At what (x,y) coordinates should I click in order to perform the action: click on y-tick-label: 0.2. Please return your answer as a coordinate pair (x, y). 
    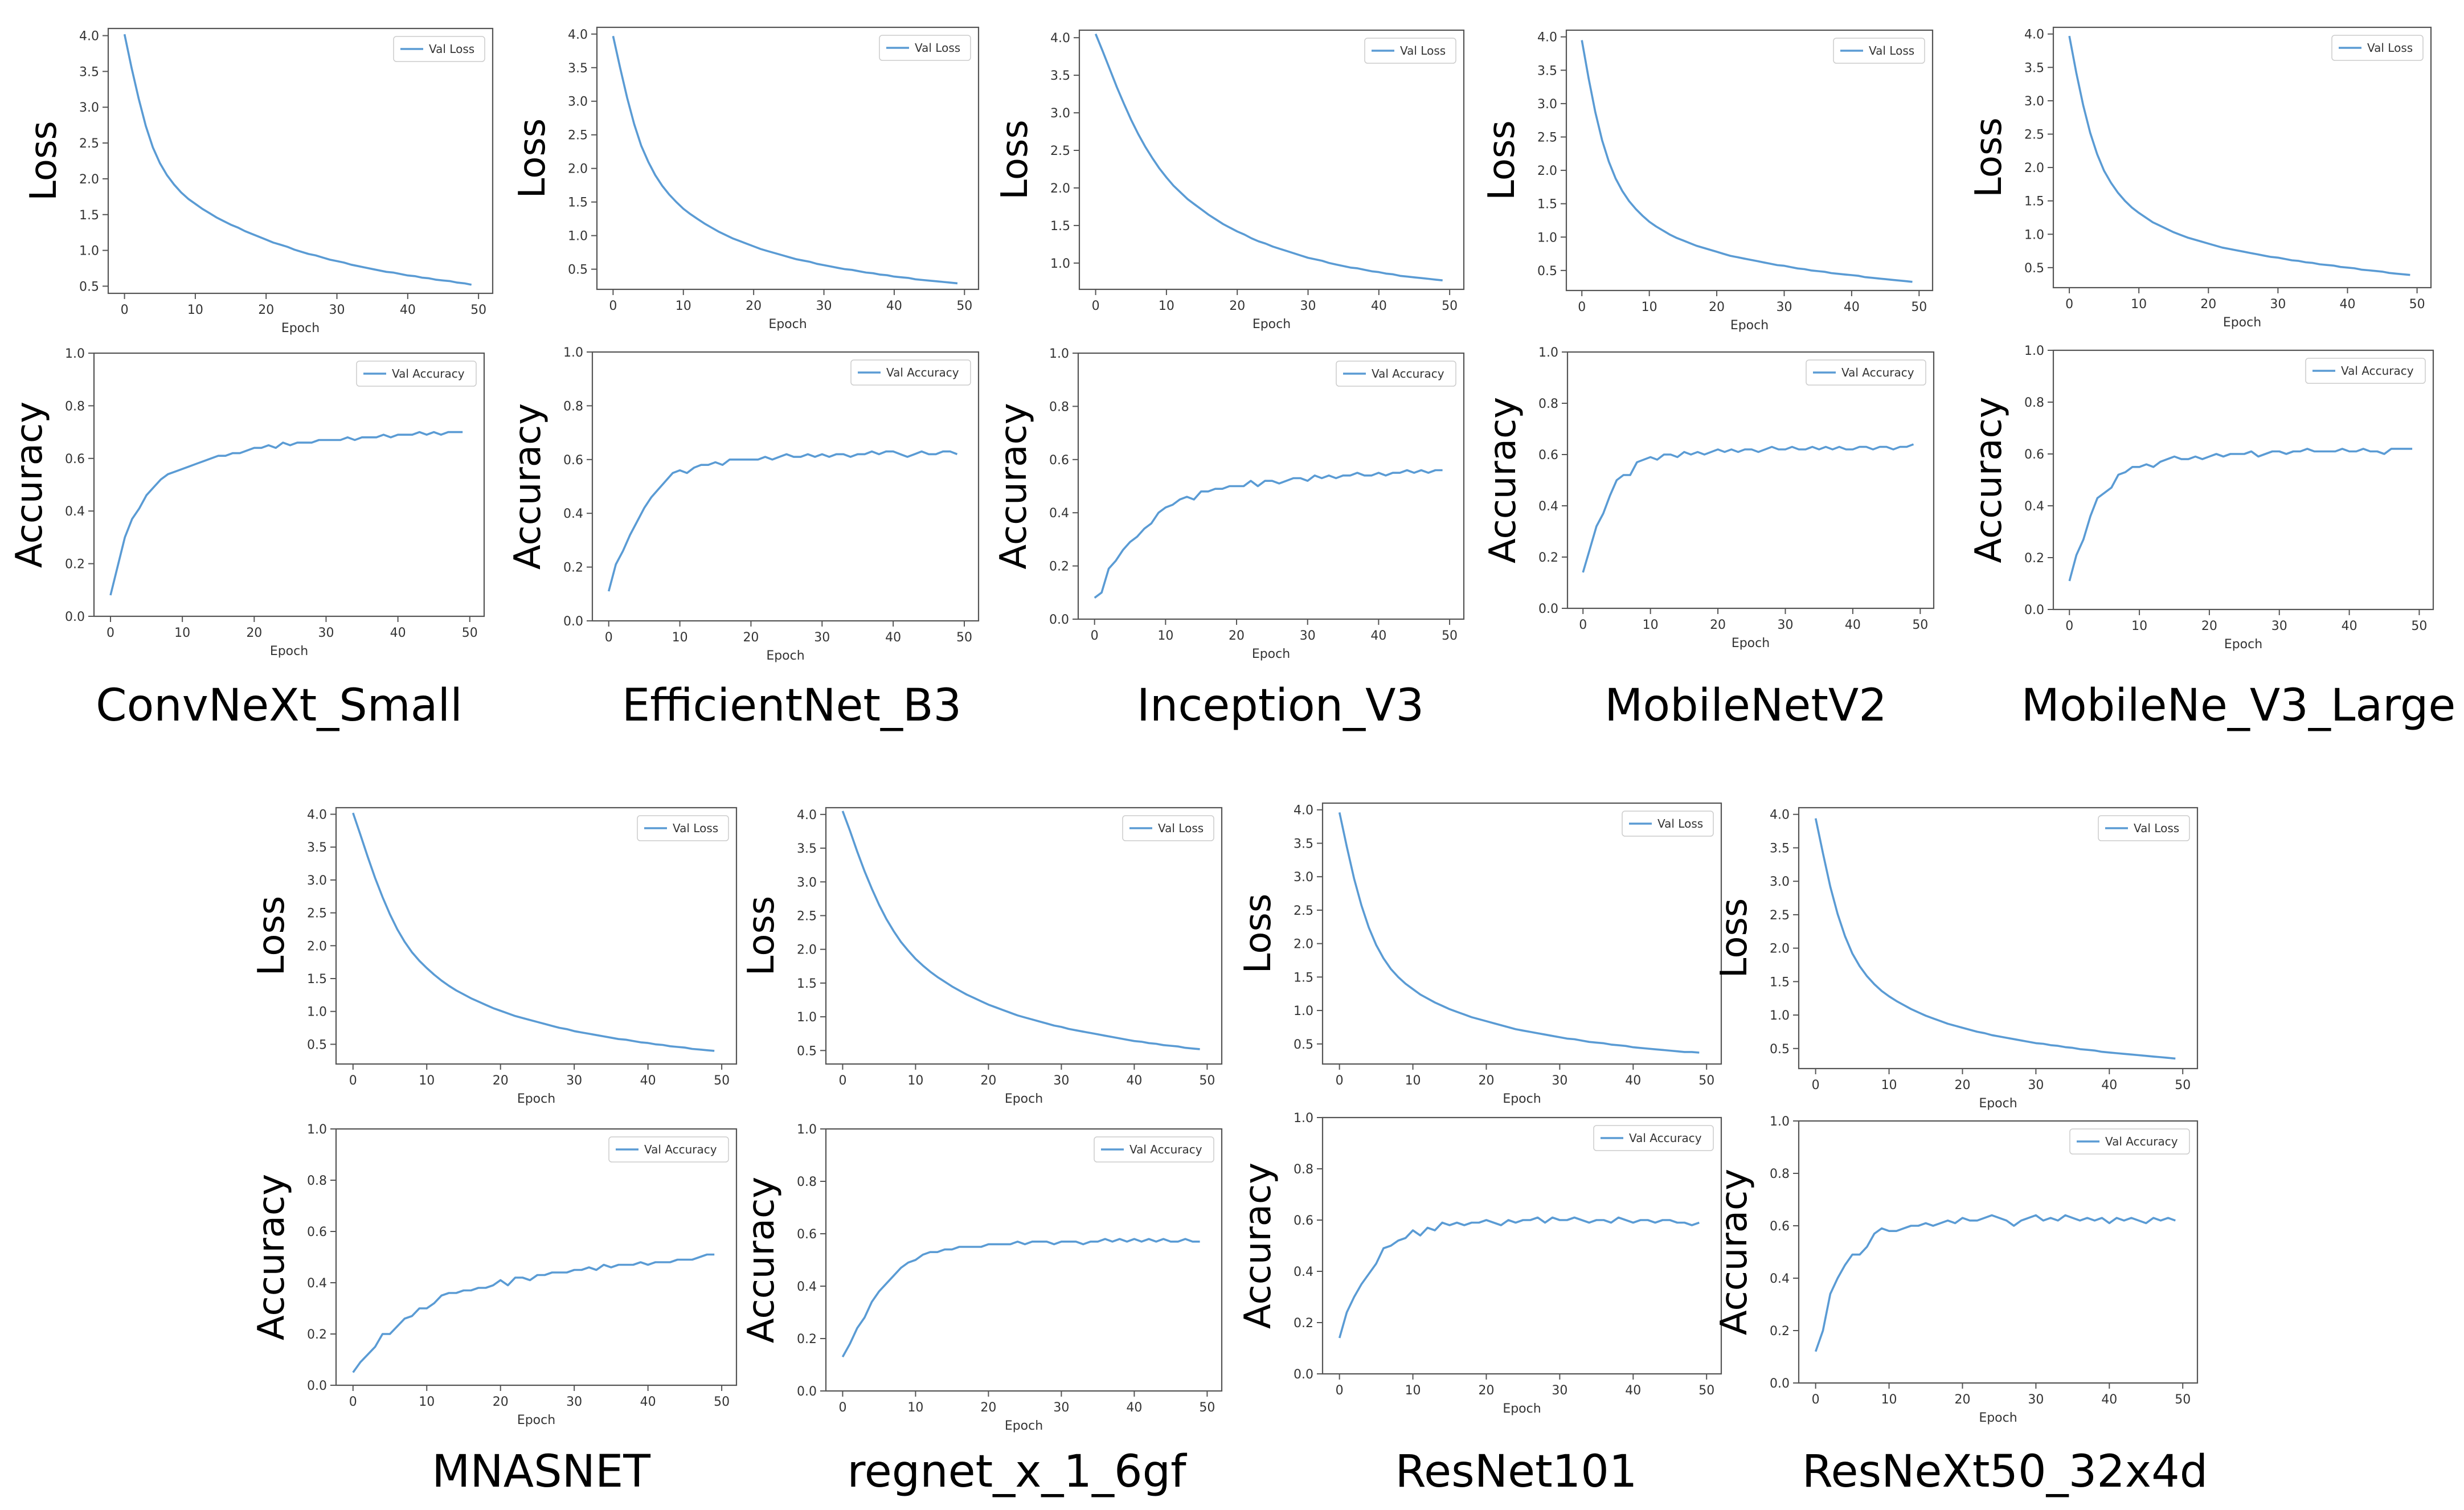
    Looking at the image, I should click on (1780, 1332).